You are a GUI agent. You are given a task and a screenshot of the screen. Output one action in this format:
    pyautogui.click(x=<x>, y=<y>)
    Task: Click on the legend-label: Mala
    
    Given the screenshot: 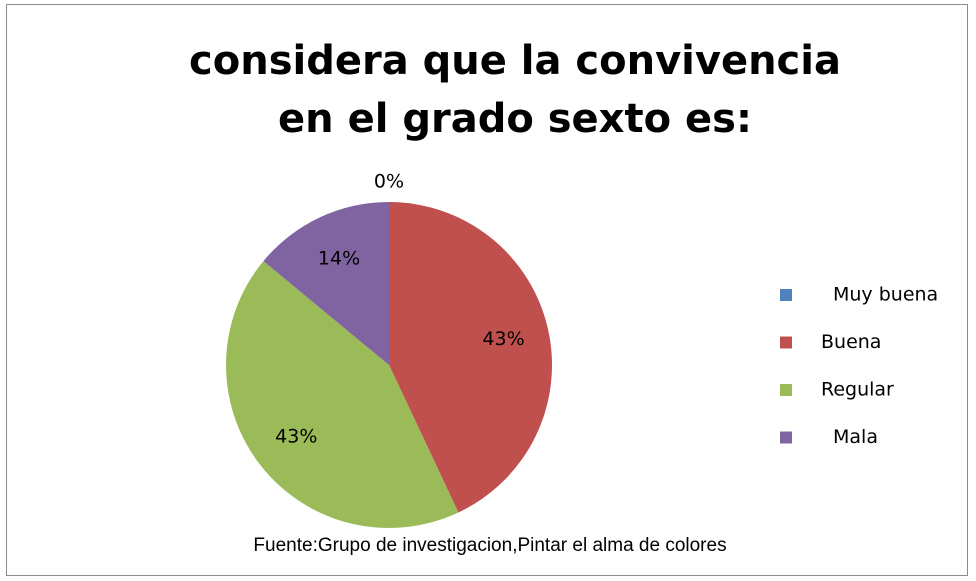 What is the action you would take?
    pyautogui.click(x=855, y=437)
    